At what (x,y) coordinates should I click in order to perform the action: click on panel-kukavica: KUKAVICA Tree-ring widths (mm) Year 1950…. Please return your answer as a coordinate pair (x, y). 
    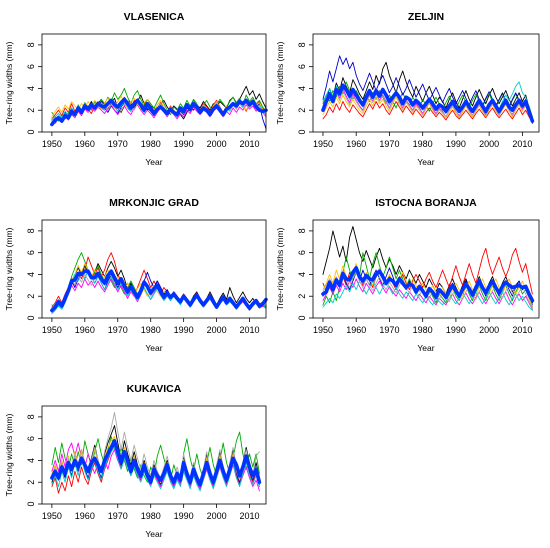
    Looking at the image, I should click on (135, 461).